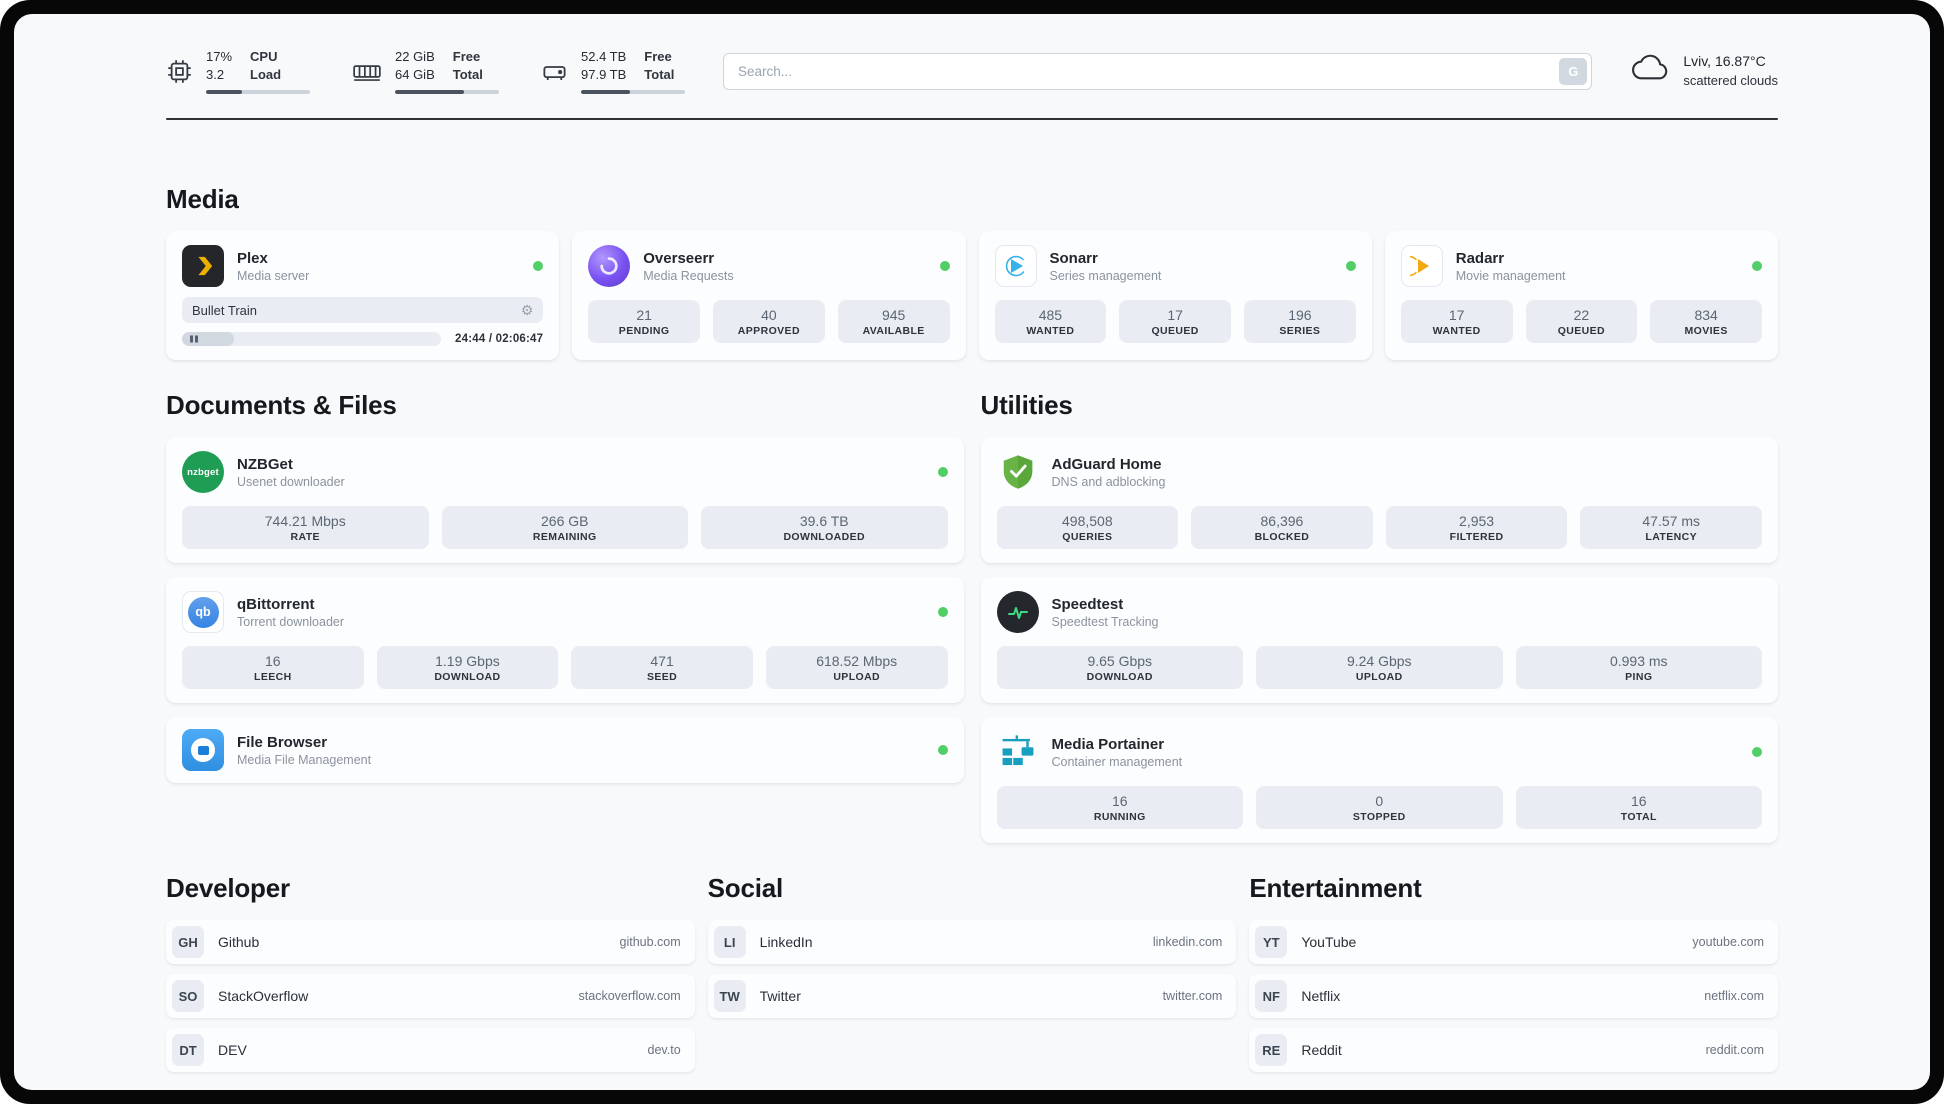  What do you see at coordinates (1379, 801) in the screenshot?
I see `stat-value: 0` at bounding box center [1379, 801].